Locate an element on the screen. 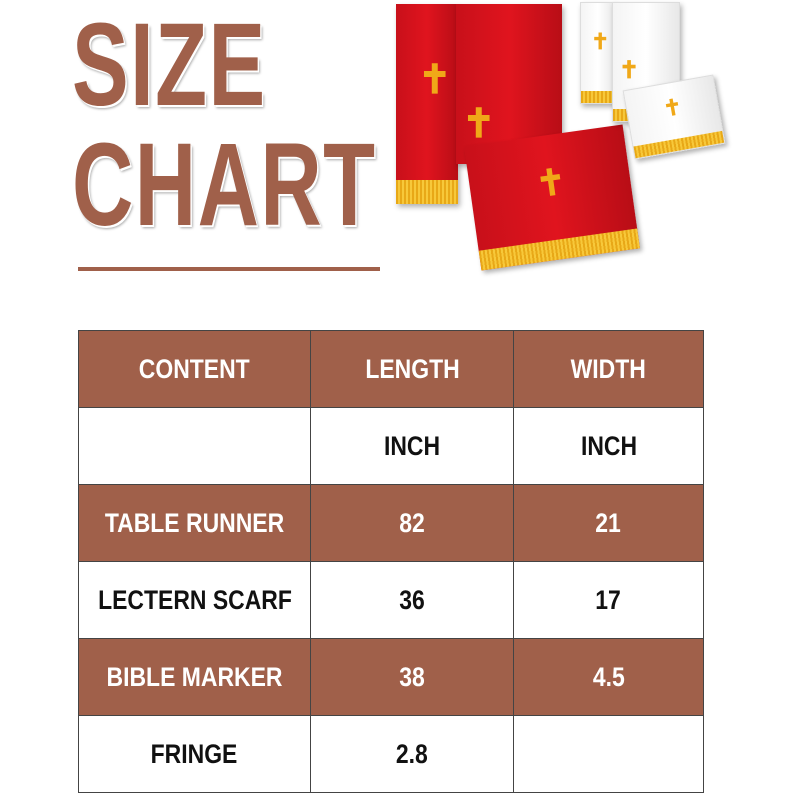 The width and height of the screenshot is (800, 800). cell: 4.5 is located at coordinates (608, 677).